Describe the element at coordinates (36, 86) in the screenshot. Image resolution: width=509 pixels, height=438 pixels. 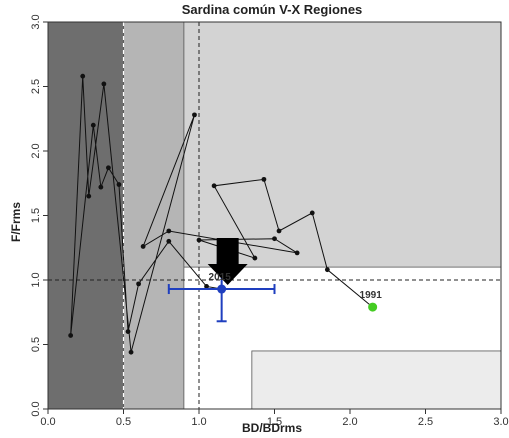
I see `y-tick-label: 2.5` at that location.